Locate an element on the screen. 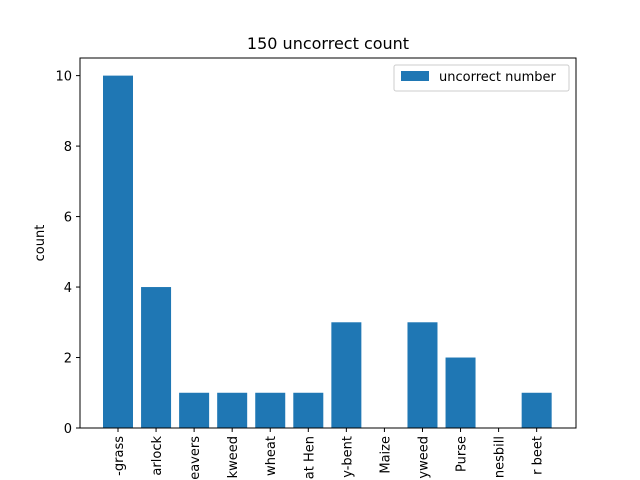 This screenshot has height=480, width=640. x-tick-label: eavers is located at coordinates (195, 458).